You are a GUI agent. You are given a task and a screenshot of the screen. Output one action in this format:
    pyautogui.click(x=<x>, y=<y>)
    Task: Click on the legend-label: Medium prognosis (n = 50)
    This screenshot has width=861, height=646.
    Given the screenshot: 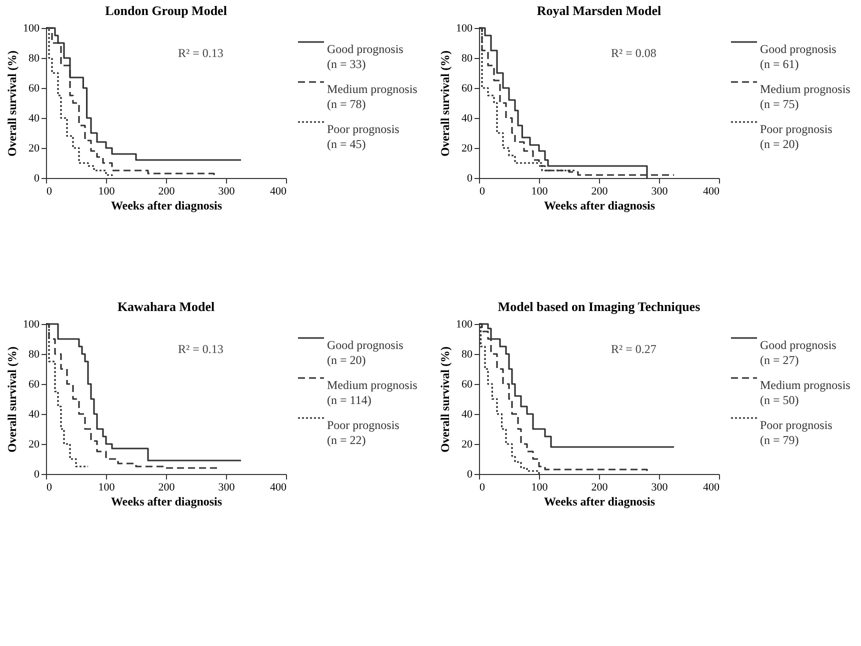 What is the action you would take?
    pyautogui.click(x=805, y=392)
    